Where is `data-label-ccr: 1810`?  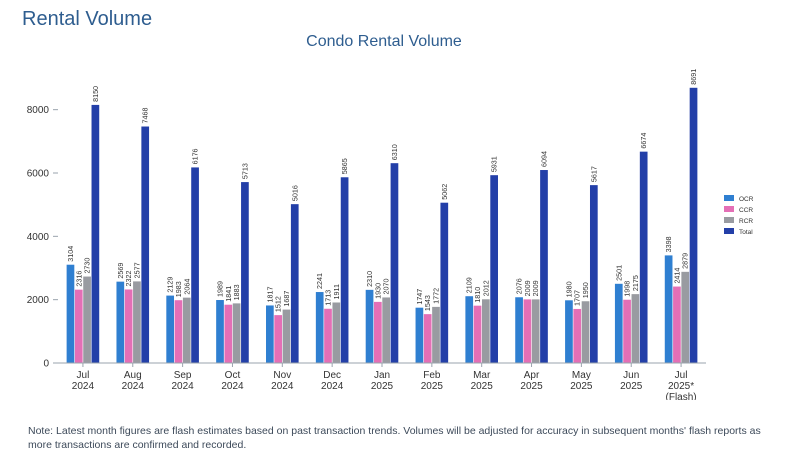 data-label-ccr: 1810 is located at coordinates (477, 295).